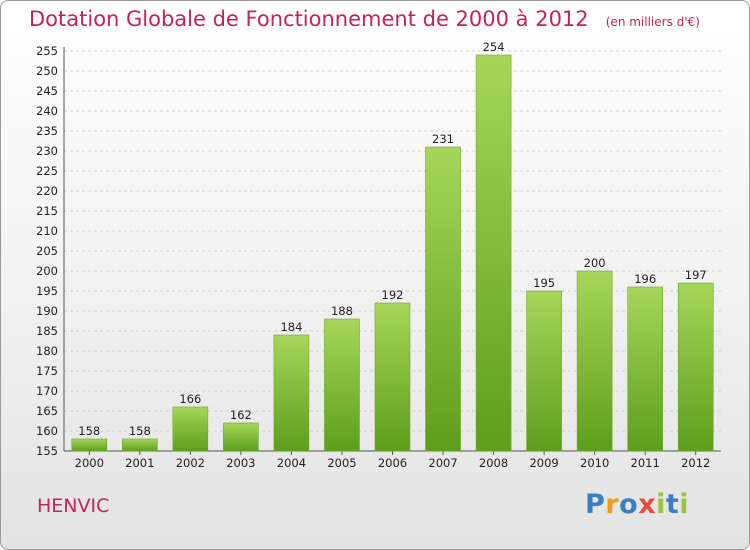 The image size is (750, 550). What do you see at coordinates (493, 253) in the screenshot?
I see `bar-2008` at bounding box center [493, 253].